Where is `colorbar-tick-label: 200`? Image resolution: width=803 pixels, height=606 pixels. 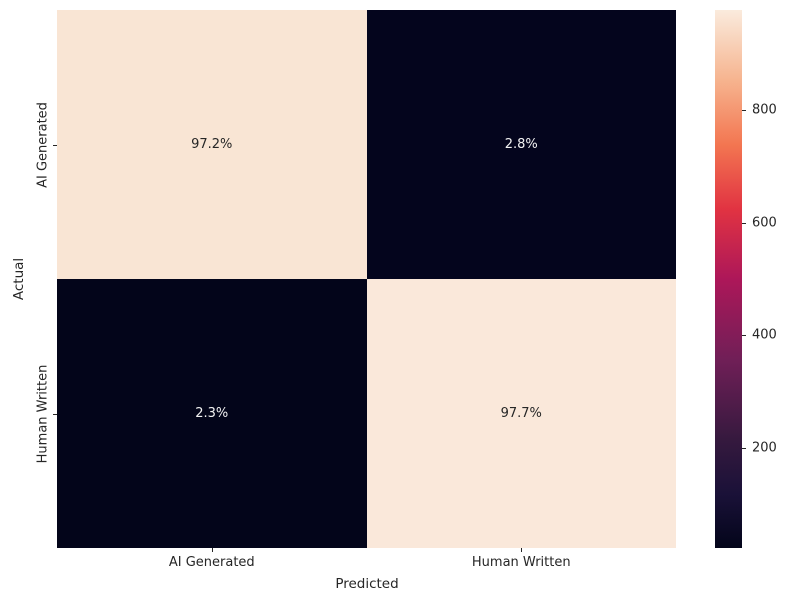 colorbar-tick-label: 200 is located at coordinates (764, 448).